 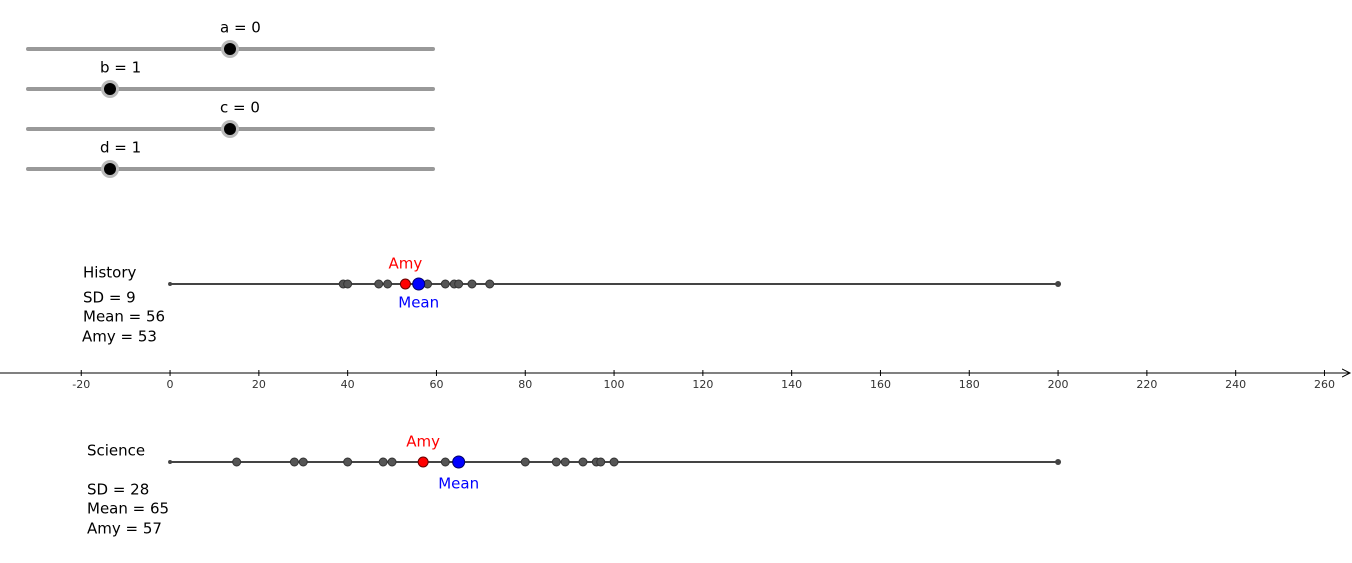 I want to click on slider-label: c = 0, so click(x=240, y=108).